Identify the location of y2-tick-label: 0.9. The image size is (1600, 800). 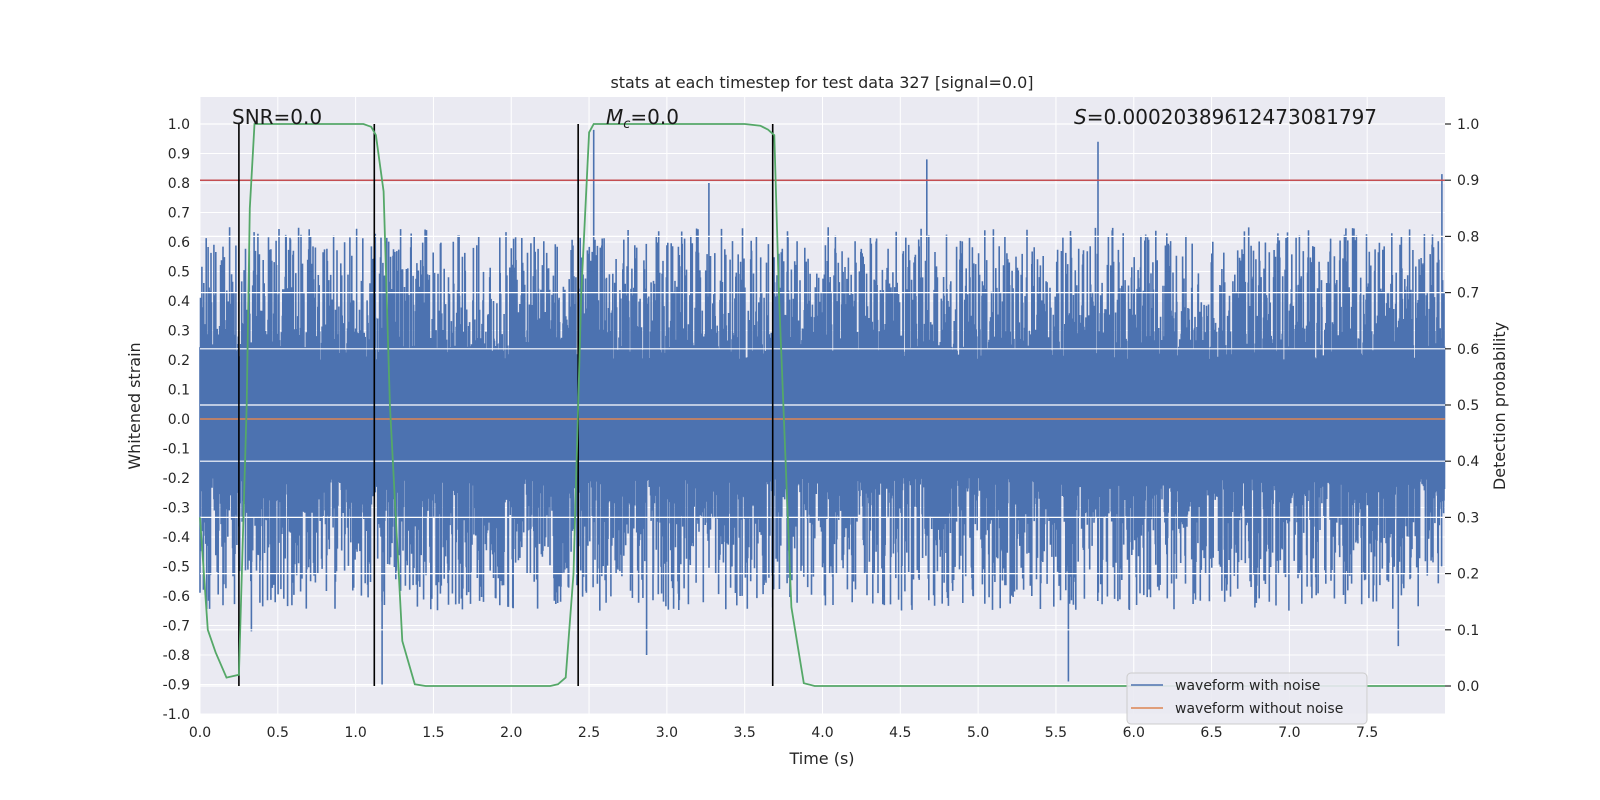
(1468, 181).